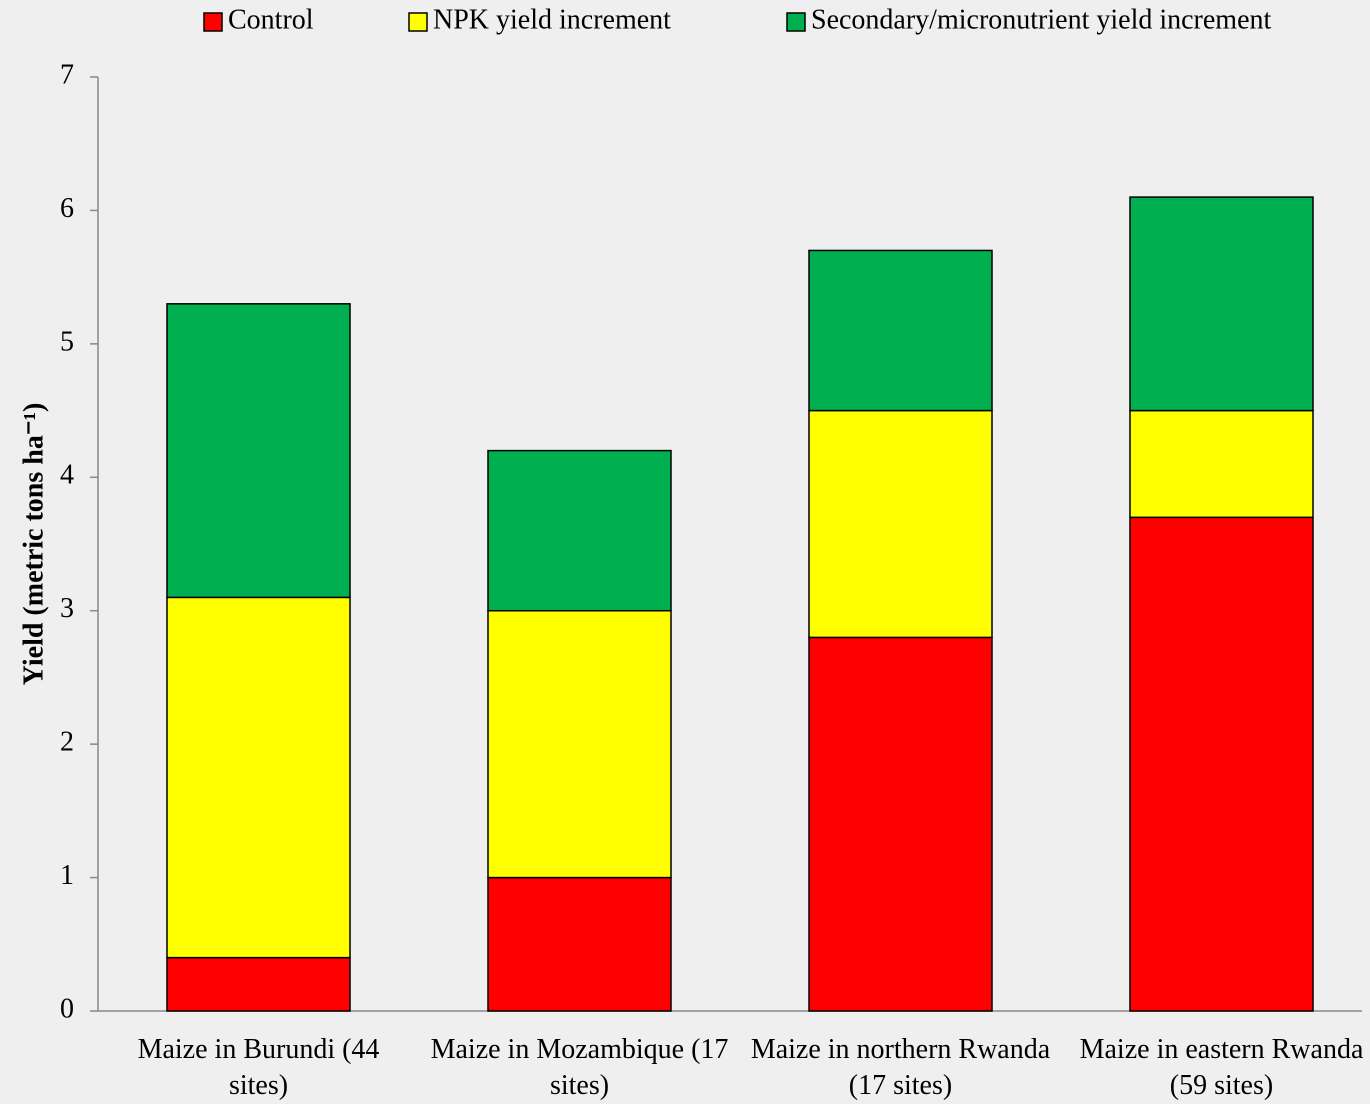  I want to click on y-tick-label: 6, so click(67, 208).